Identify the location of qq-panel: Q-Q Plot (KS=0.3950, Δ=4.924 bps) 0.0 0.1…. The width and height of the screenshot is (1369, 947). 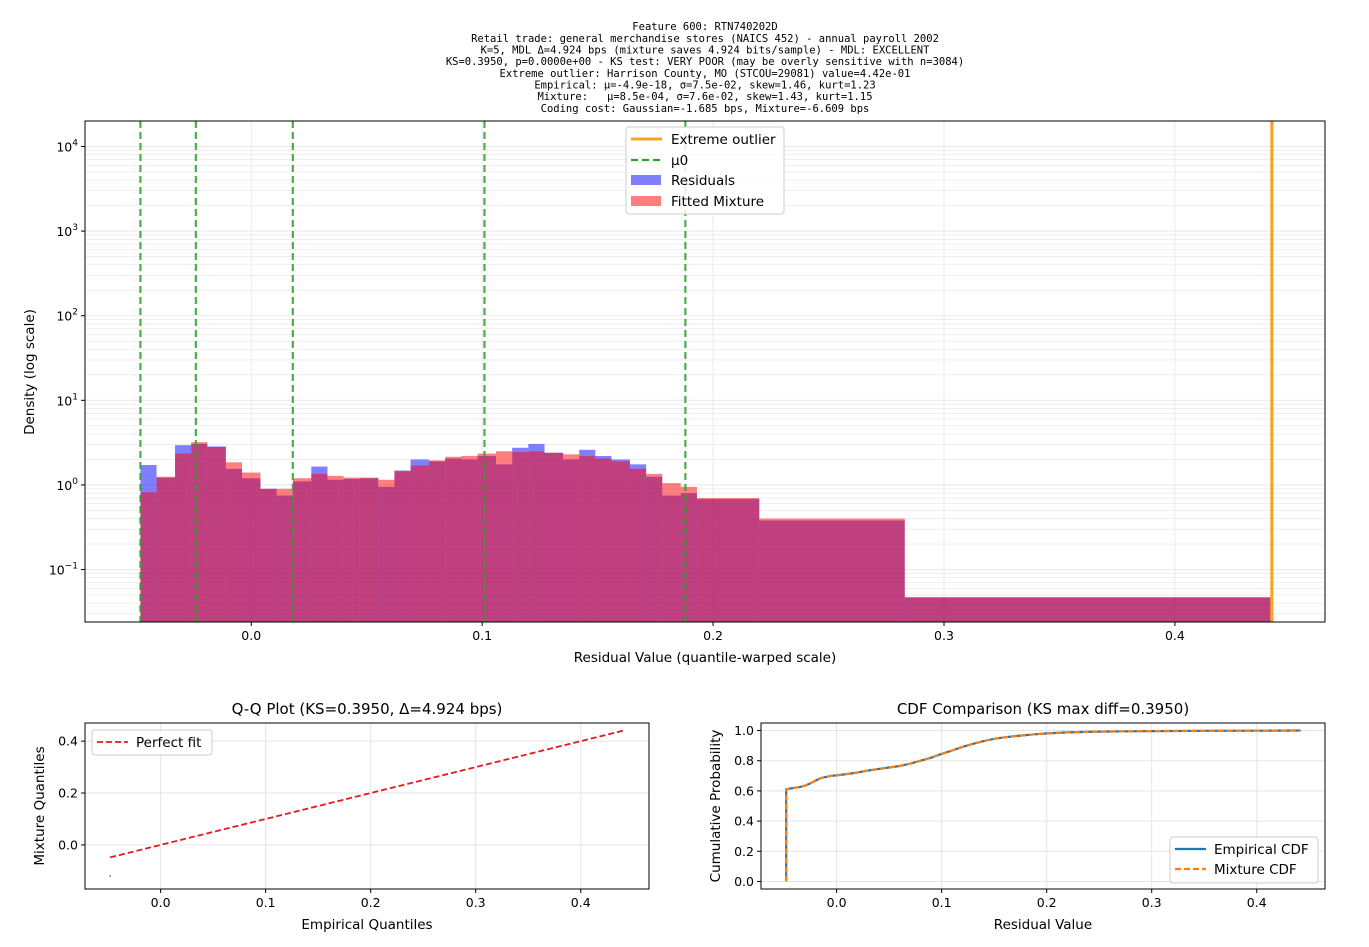
(341, 816).